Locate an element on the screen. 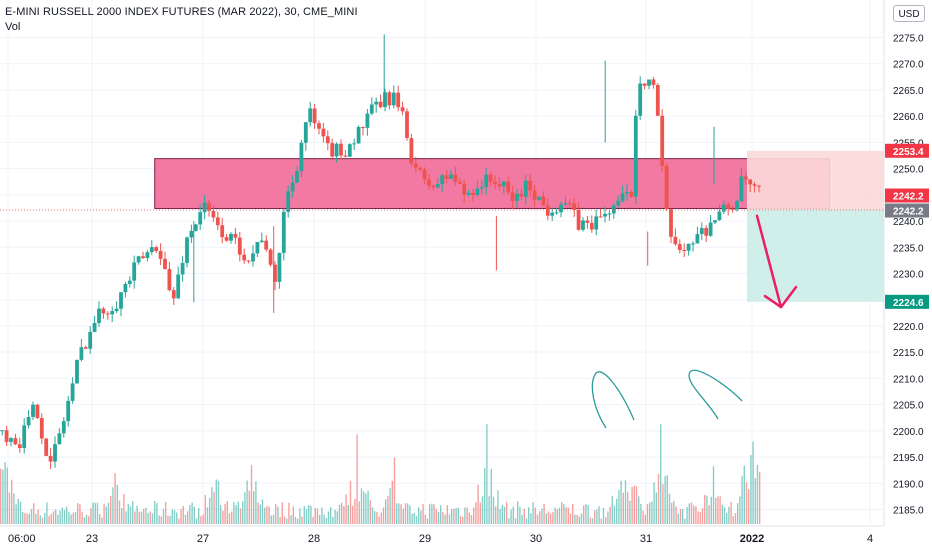  projection-arrowhead is located at coordinates (780, 297).